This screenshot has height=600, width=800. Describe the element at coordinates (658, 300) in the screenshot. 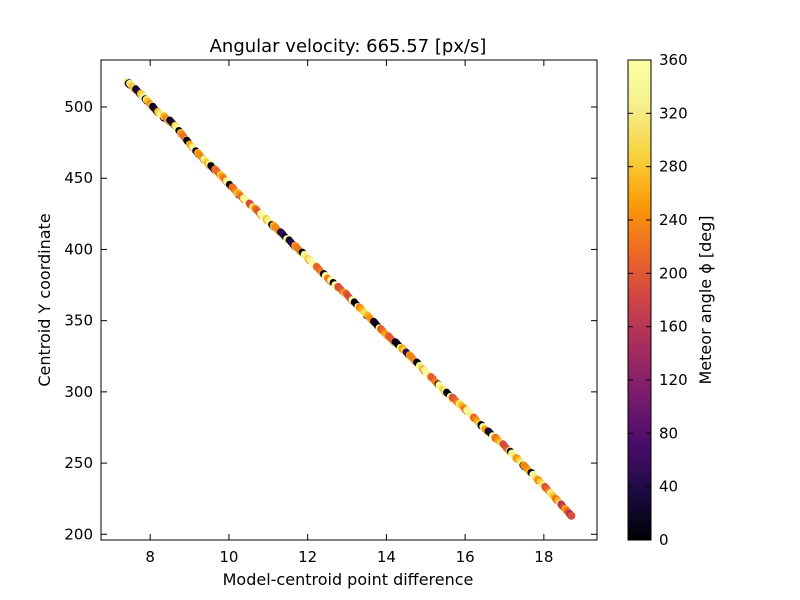

I see `colorbar-ticks: 0 40 80 120 160 200 240 280 320 360` at that location.